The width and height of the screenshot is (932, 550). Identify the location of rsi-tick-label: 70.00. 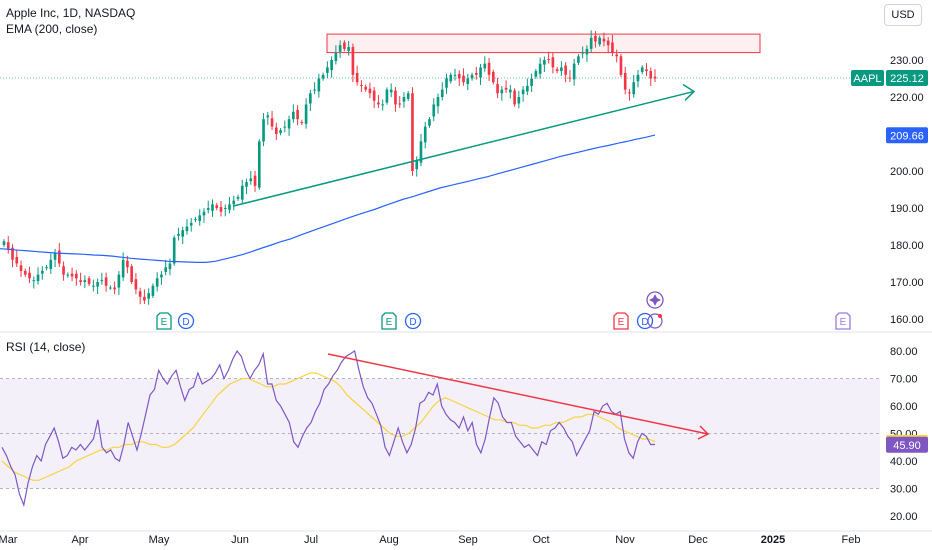
(904, 380).